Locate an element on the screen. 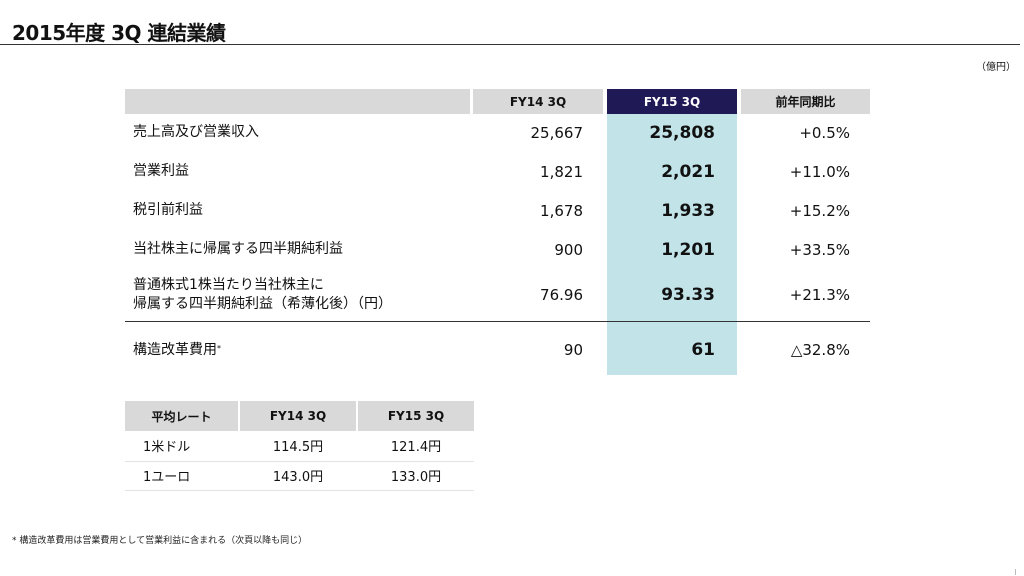 This screenshot has width=1024, height=576. header-yoy: 前年同期比 is located at coordinates (805, 101).